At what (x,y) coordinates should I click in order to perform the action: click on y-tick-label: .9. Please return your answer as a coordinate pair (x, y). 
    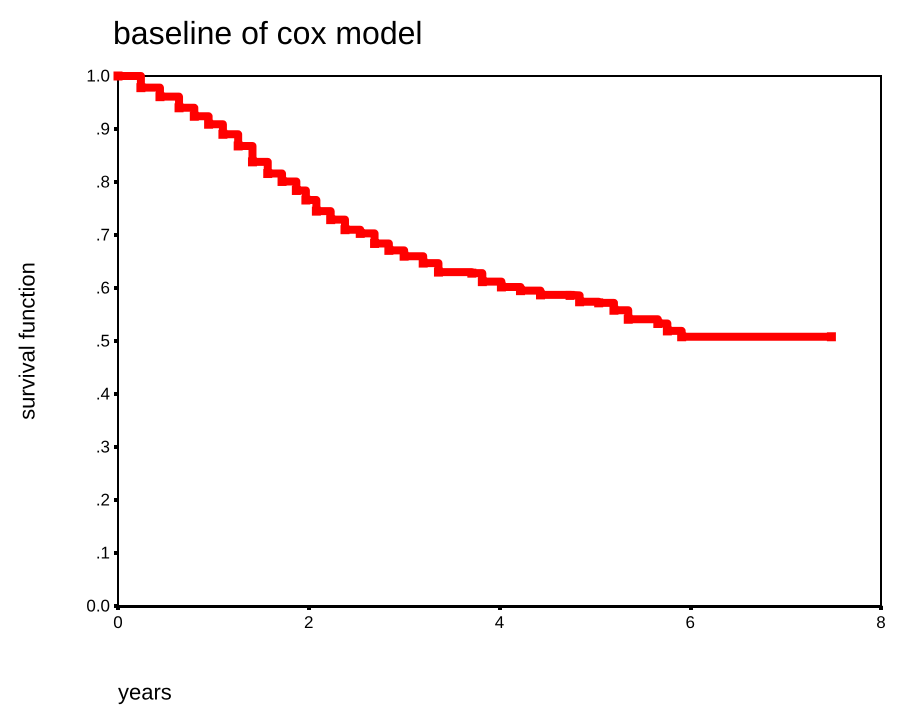
    Looking at the image, I should click on (103, 129).